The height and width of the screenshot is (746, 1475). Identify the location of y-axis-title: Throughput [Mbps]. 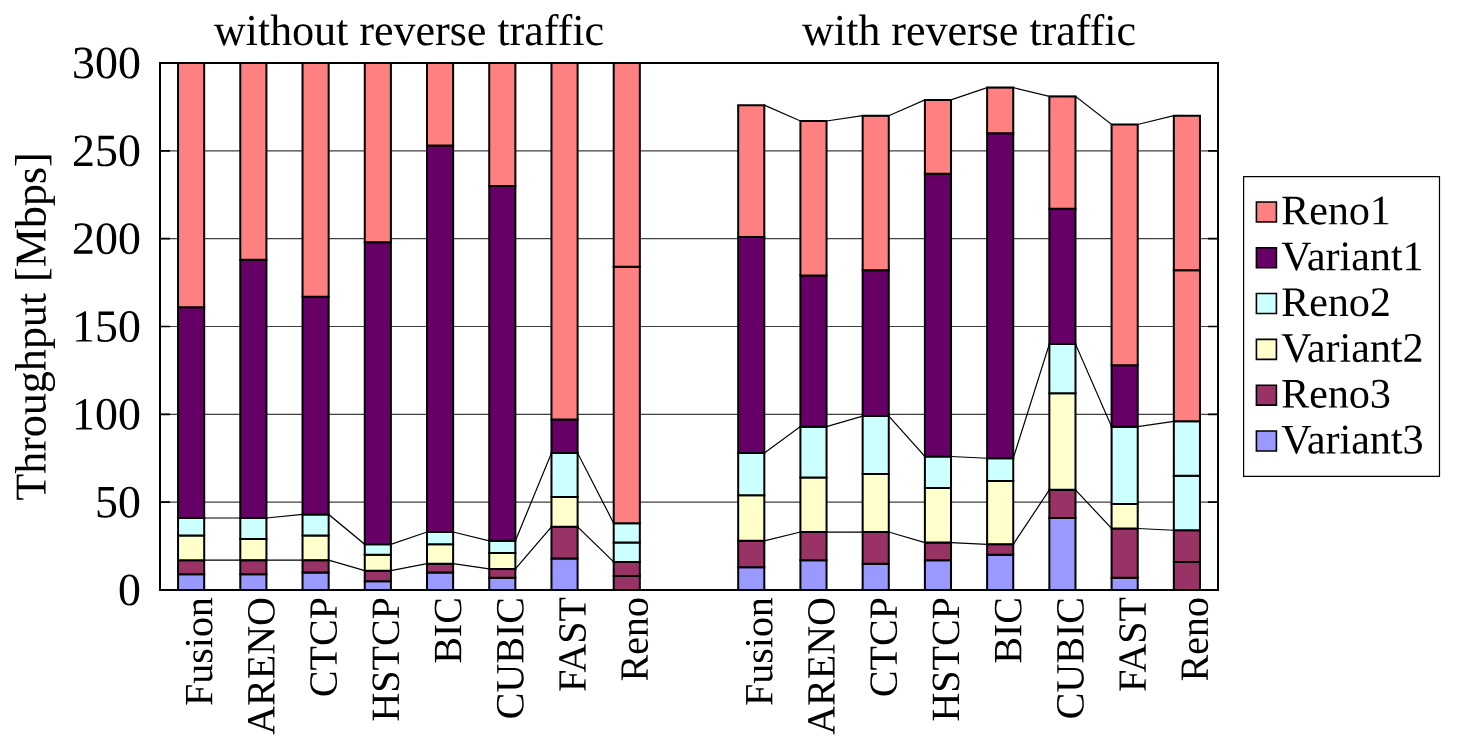
(35, 327).